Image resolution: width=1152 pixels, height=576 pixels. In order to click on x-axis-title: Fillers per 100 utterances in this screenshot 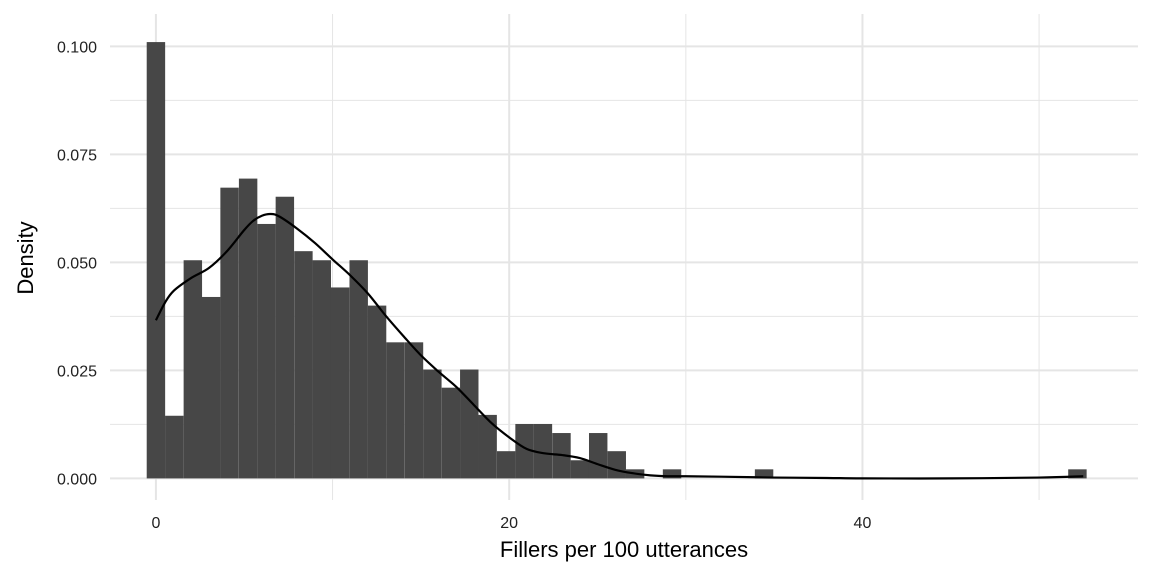, I will do `click(624, 549)`.